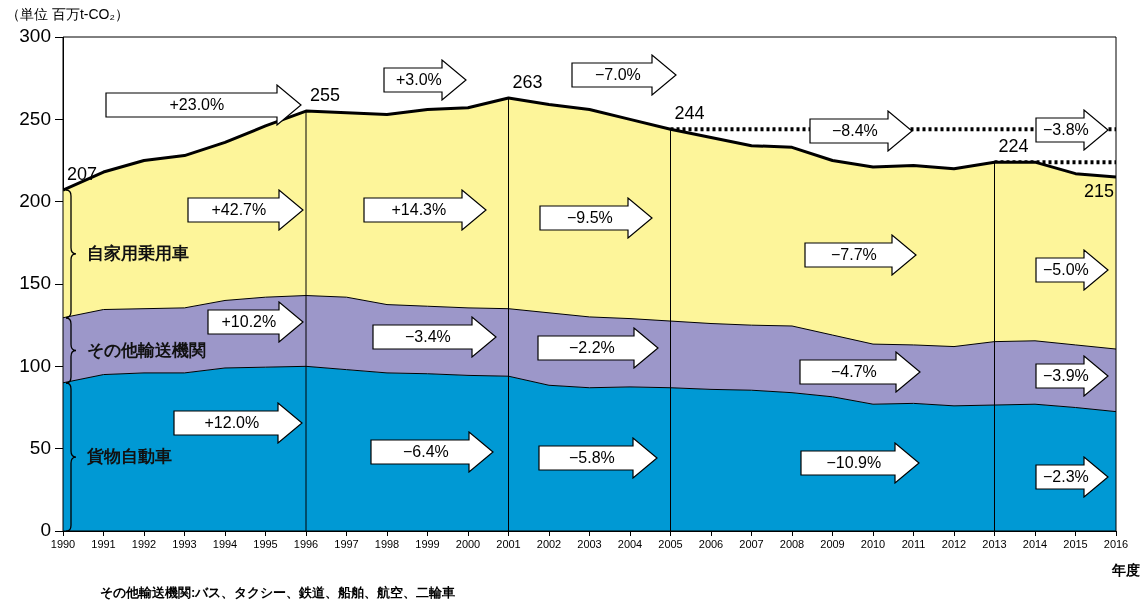  Describe the element at coordinates (129, 457) in the screenshot. I see `legend-label: 貨物自動車` at that location.